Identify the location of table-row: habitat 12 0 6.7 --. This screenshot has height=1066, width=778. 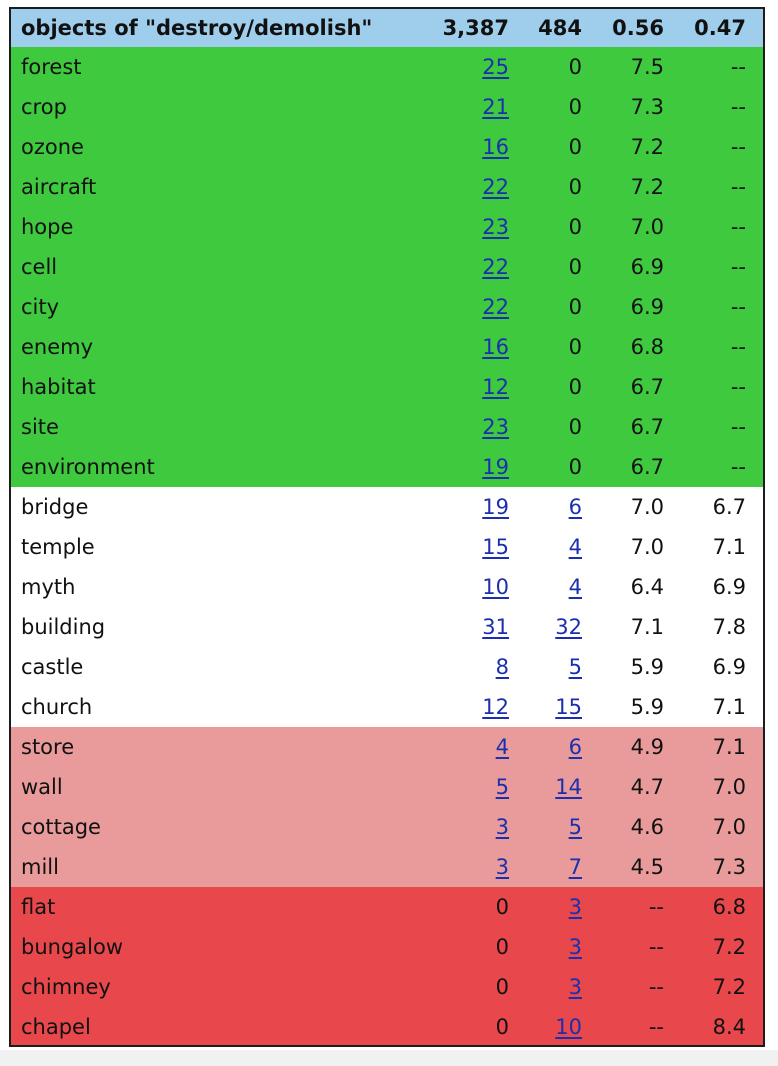
(387, 387).